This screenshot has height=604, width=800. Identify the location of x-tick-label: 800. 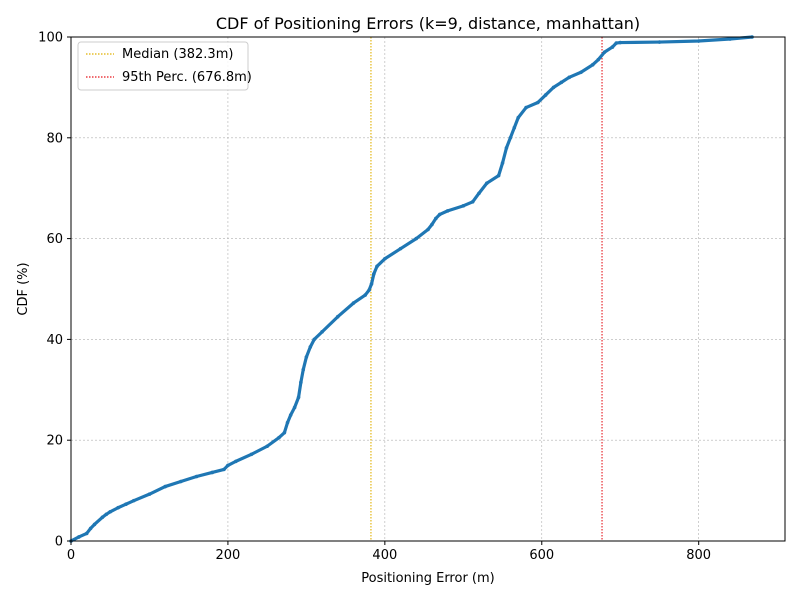
(698, 555).